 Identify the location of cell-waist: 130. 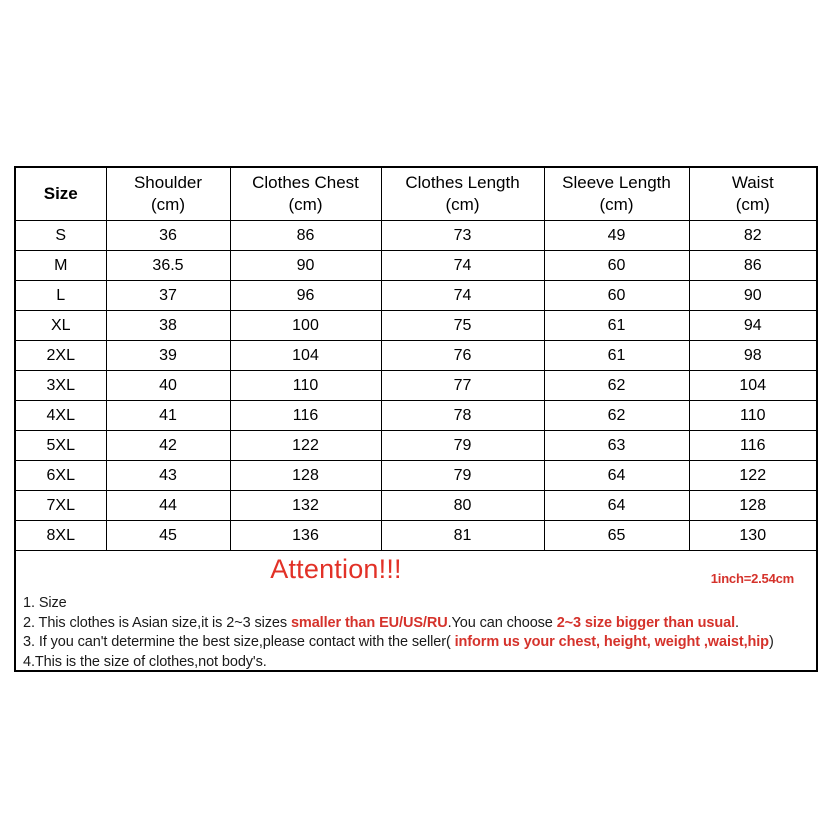
(752, 535).